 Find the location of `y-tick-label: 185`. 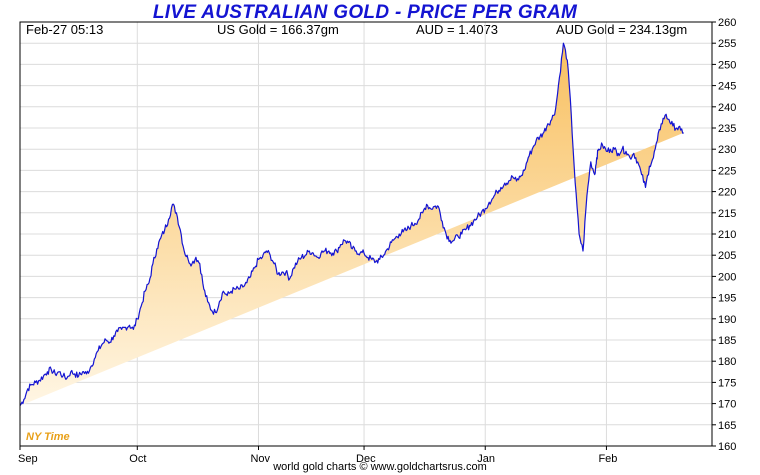

y-tick-label: 185 is located at coordinates (727, 341).